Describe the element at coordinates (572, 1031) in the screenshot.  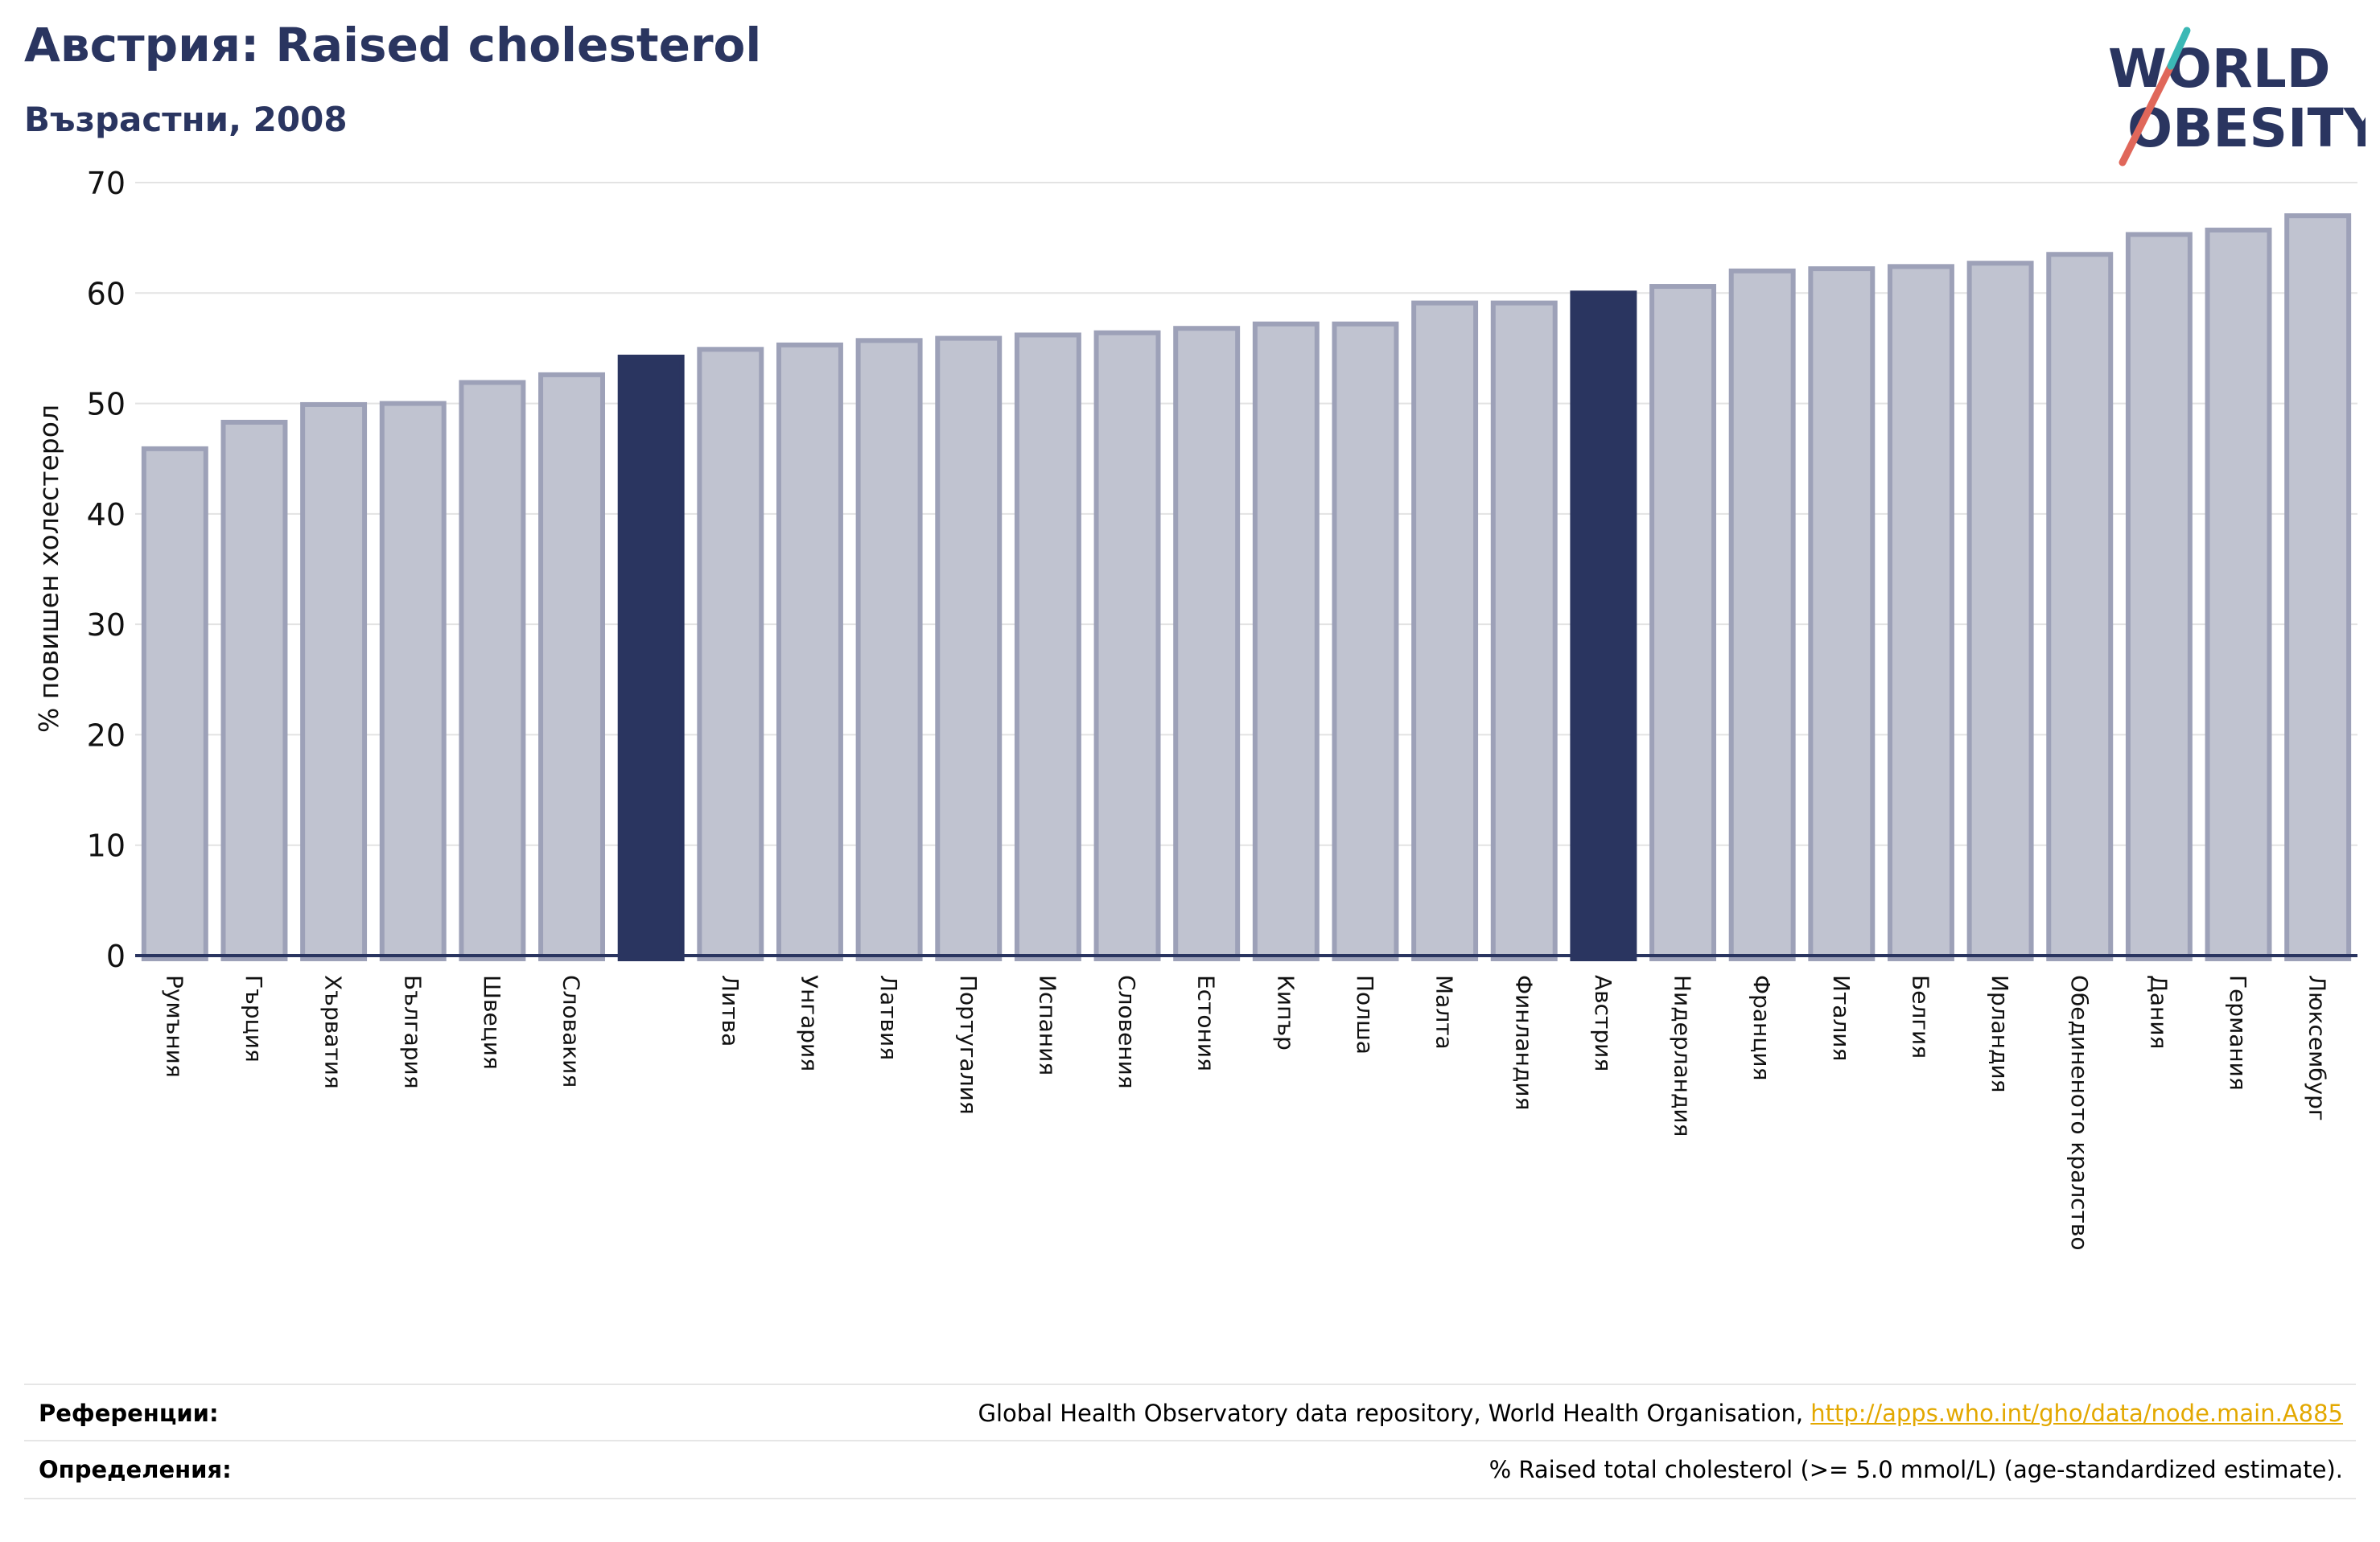
I see `x-tick-label: Словакия` at that location.